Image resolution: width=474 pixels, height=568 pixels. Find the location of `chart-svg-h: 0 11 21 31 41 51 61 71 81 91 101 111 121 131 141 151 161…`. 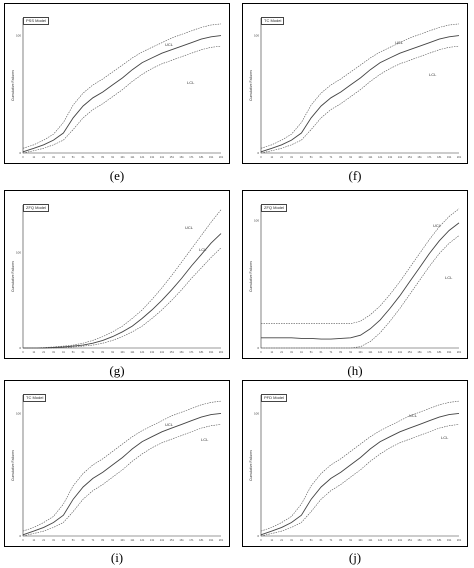

chart-svg-h: 0 11 21 31 41 51 61 71 81 91 101 111 121 131 141 151 161… is located at coordinates (355, 279).